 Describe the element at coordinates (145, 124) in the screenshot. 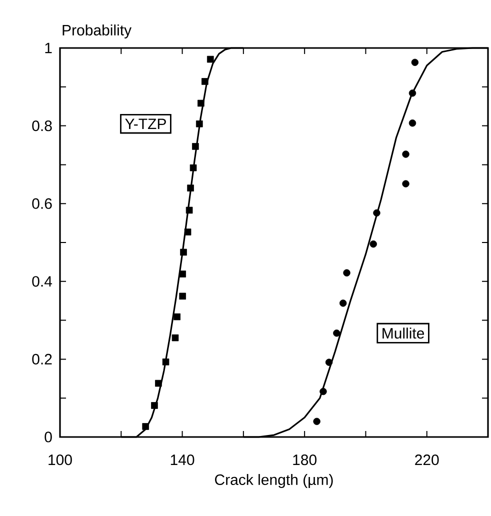

I see `series-label: Y-TZP` at that location.